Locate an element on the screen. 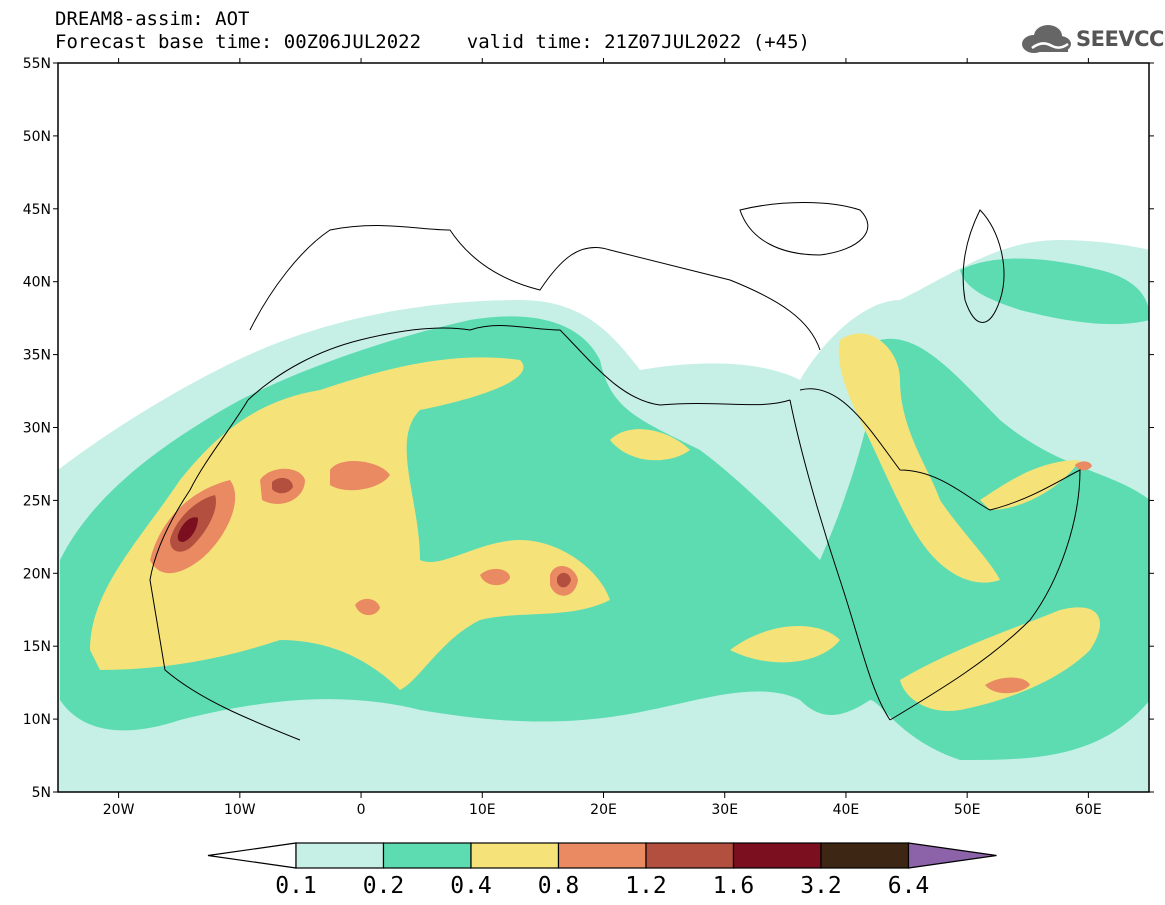 The height and width of the screenshot is (905, 1165). lat-label: 45N is located at coordinates (37, 210).